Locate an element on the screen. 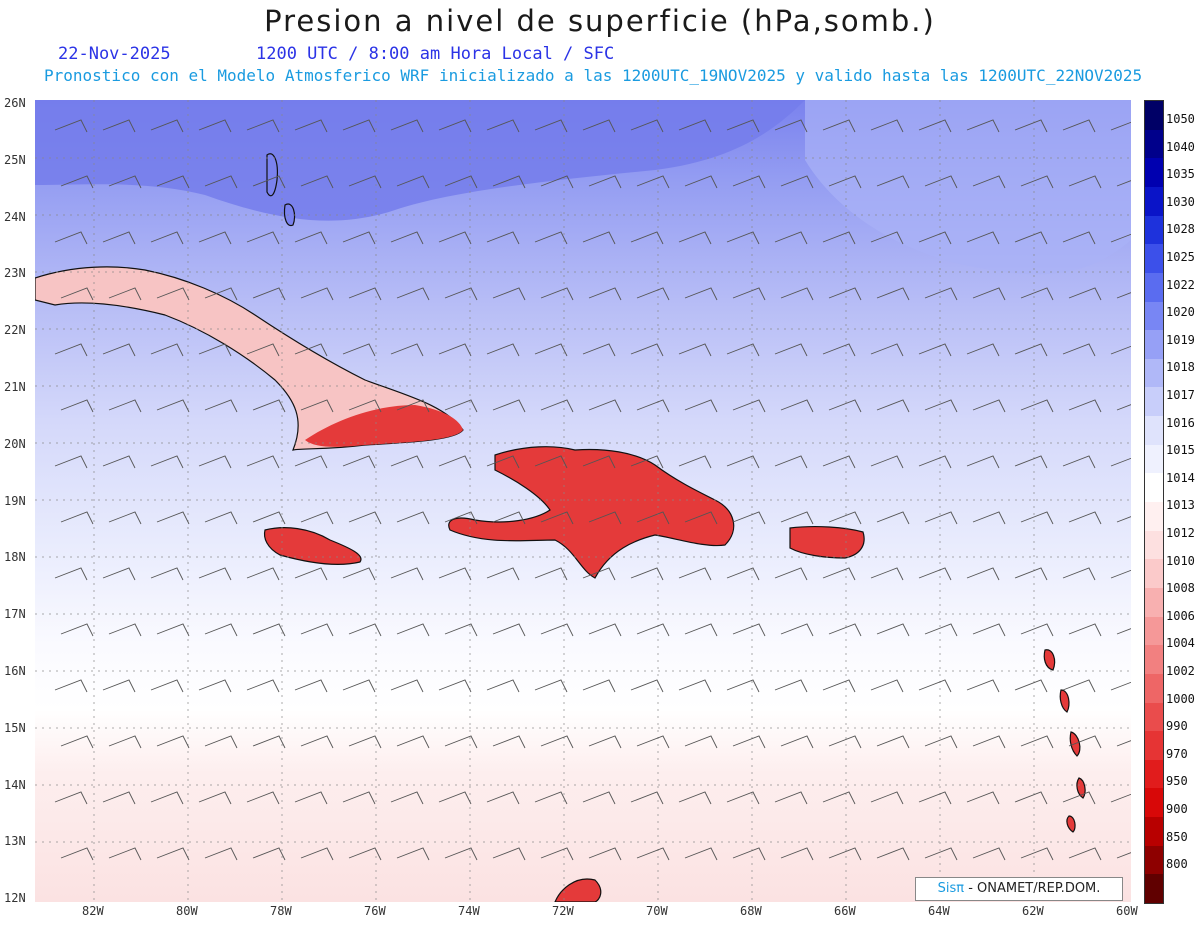 The height and width of the screenshot is (927, 1200). hispaniola-island is located at coordinates (591, 512).